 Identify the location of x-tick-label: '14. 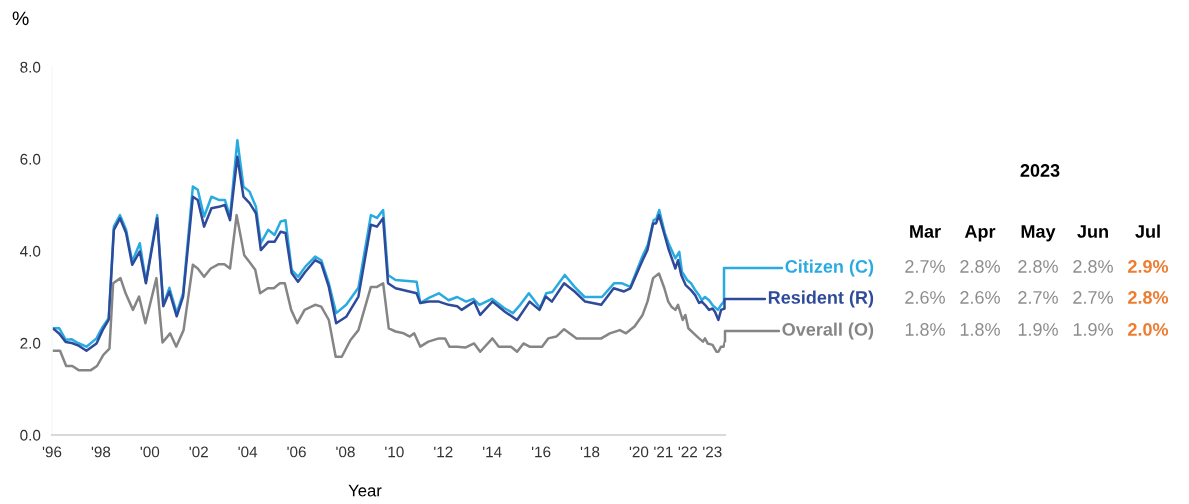
(492, 452).